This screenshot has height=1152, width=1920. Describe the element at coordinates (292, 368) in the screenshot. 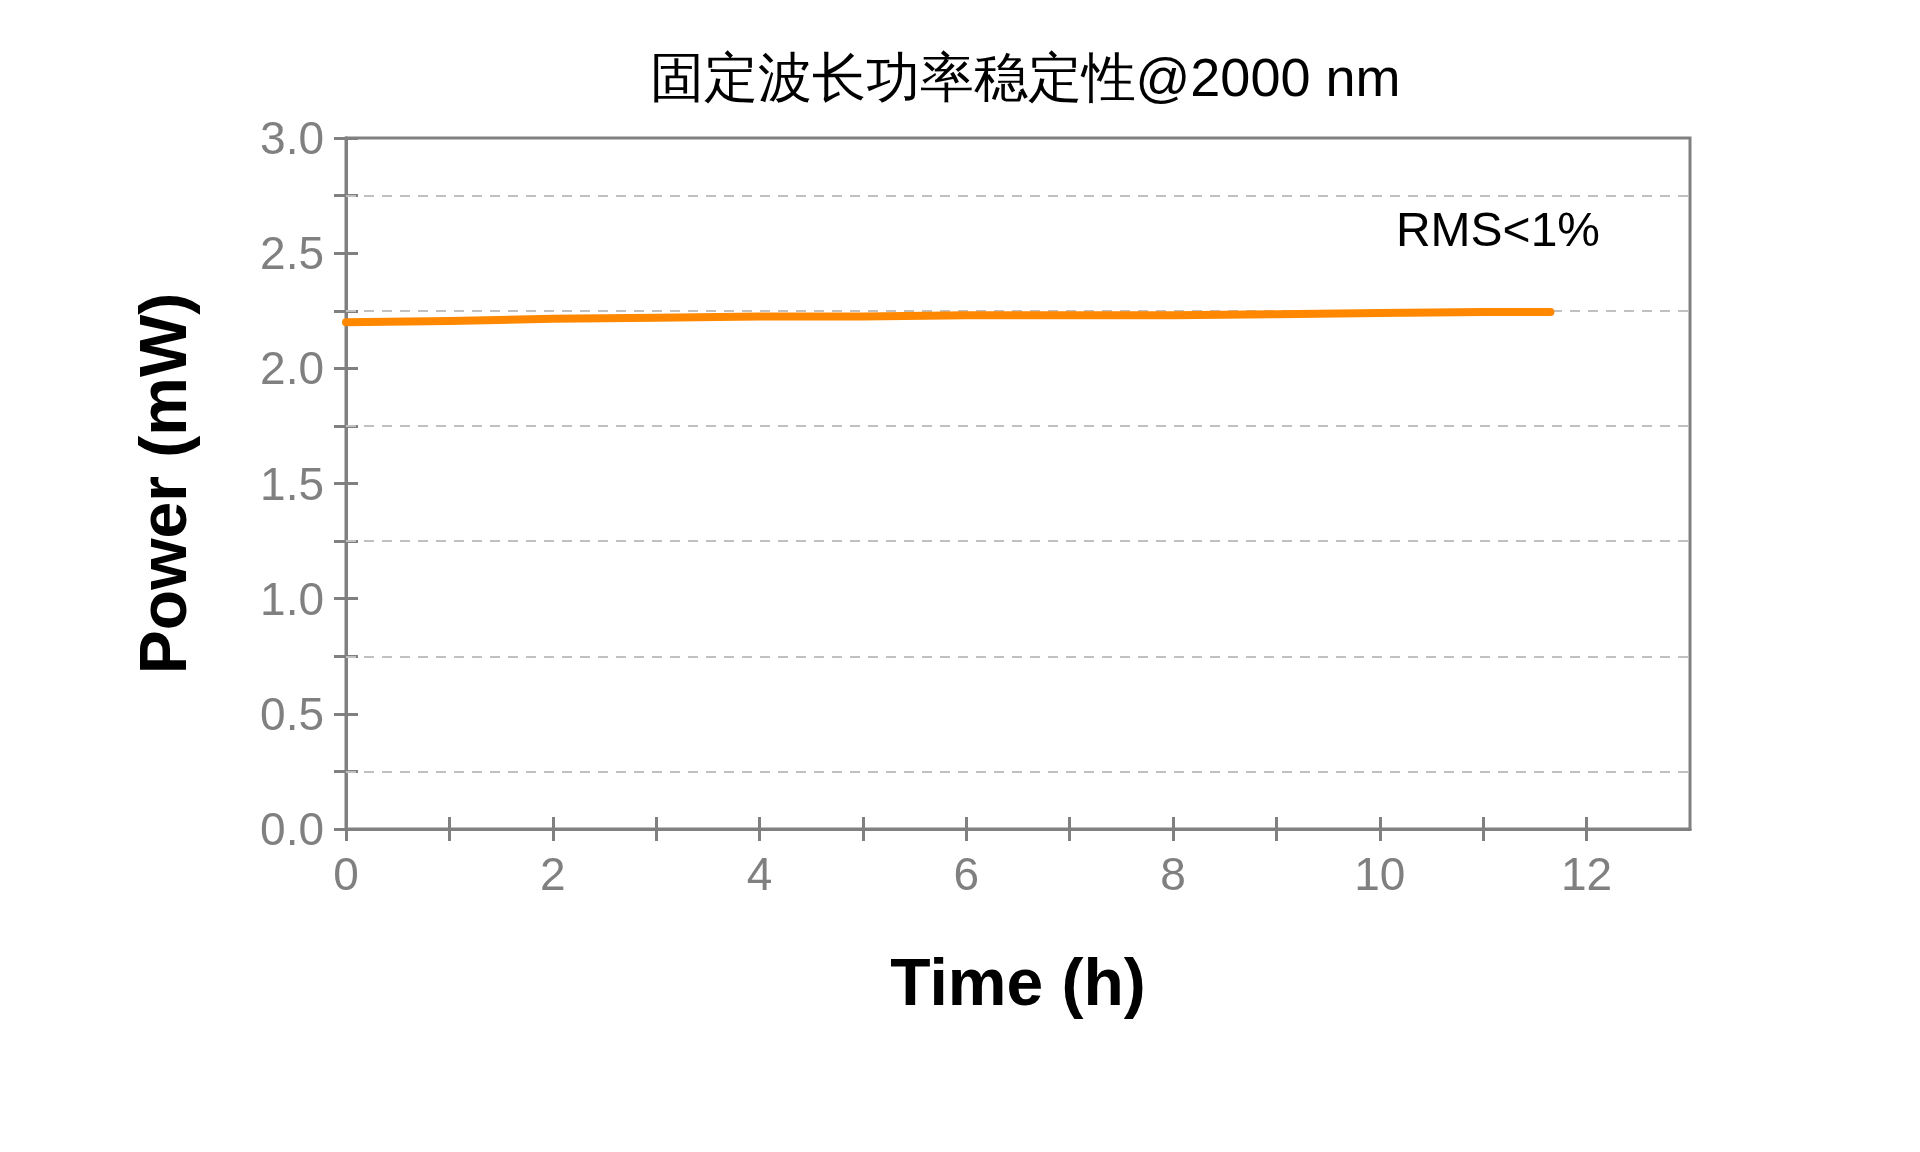

I see `y-tick-label: 2.0` at that location.